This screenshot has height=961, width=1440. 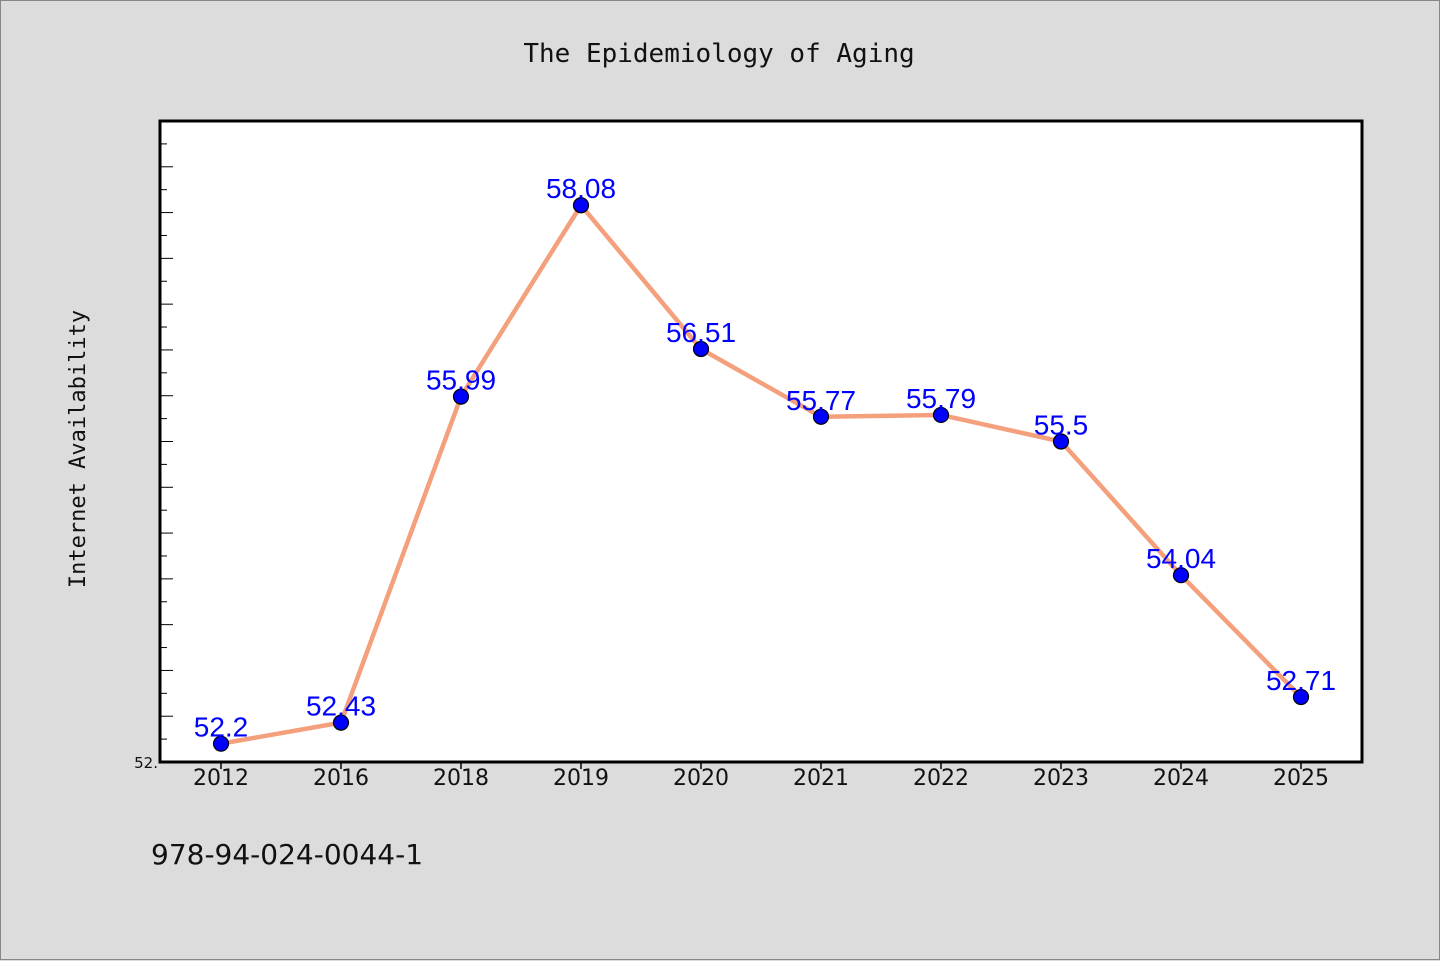 What do you see at coordinates (941, 778) in the screenshot?
I see `x-tick-label: 2022` at bounding box center [941, 778].